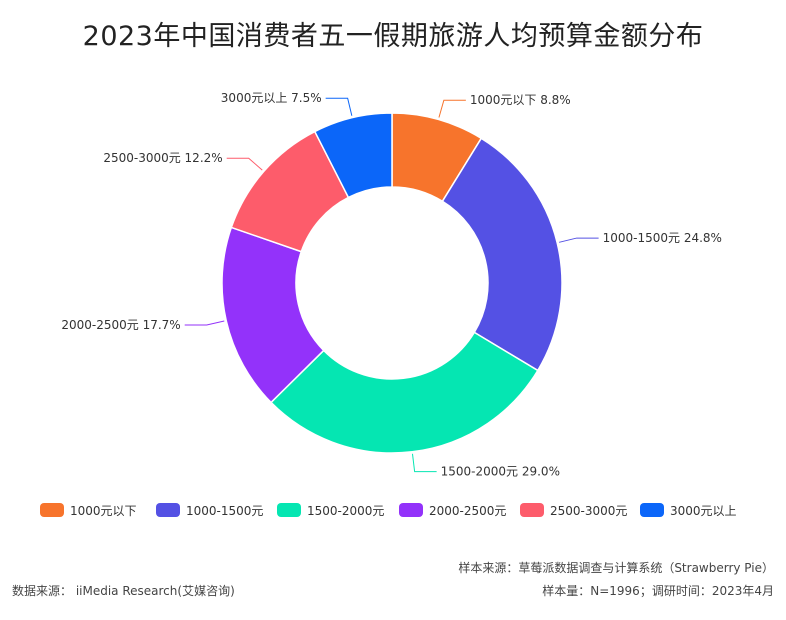 This screenshot has height=620, width=786. Describe the element at coordinates (103, 510) in the screenshot. I see `legend-label: 1000元以下` at that location.